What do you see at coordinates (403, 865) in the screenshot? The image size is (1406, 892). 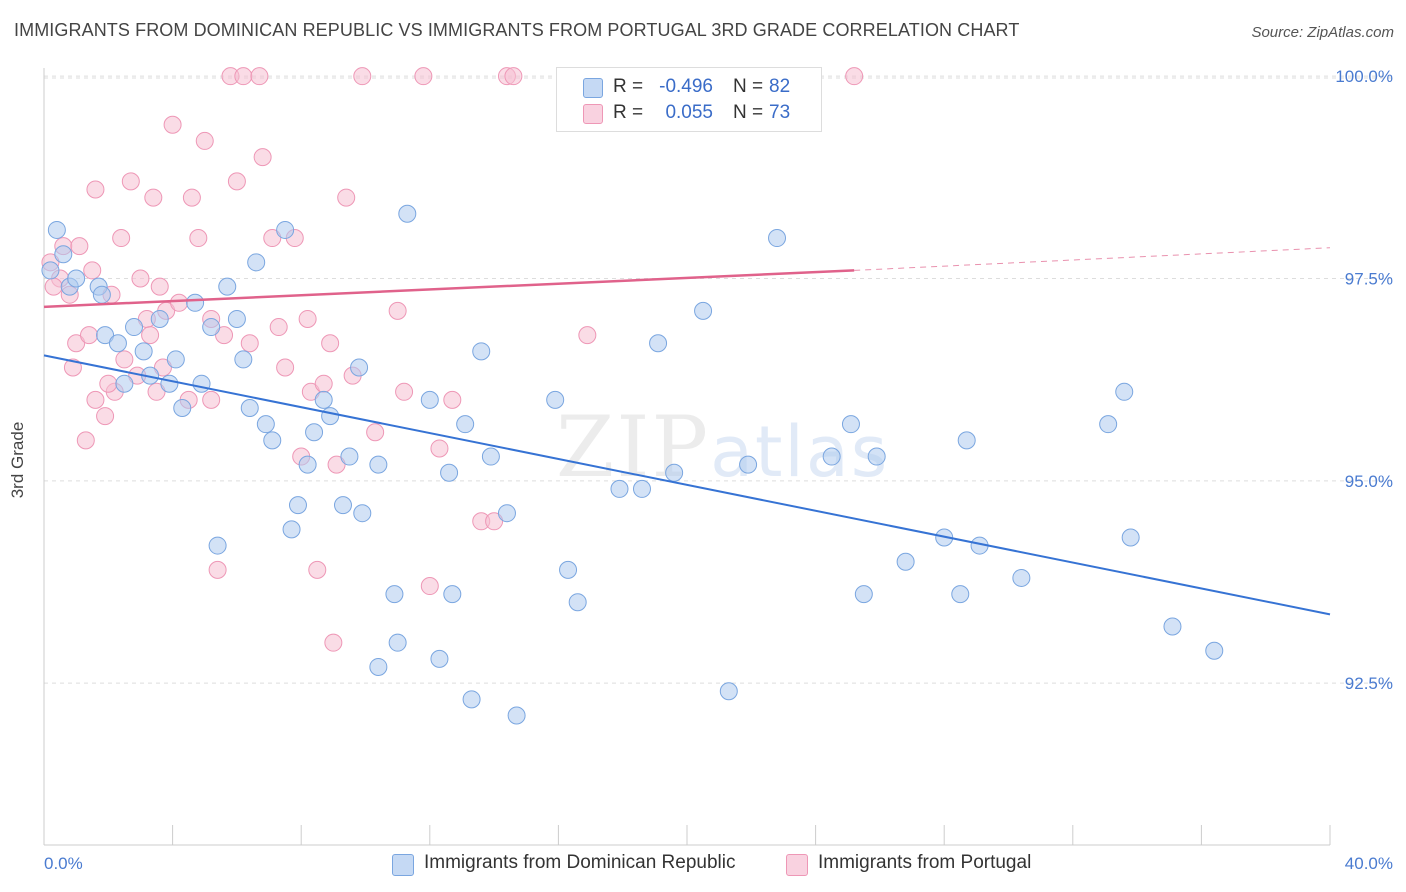 I see `bottom-legend-swatch-dominican` at bounding box center [403, 865].